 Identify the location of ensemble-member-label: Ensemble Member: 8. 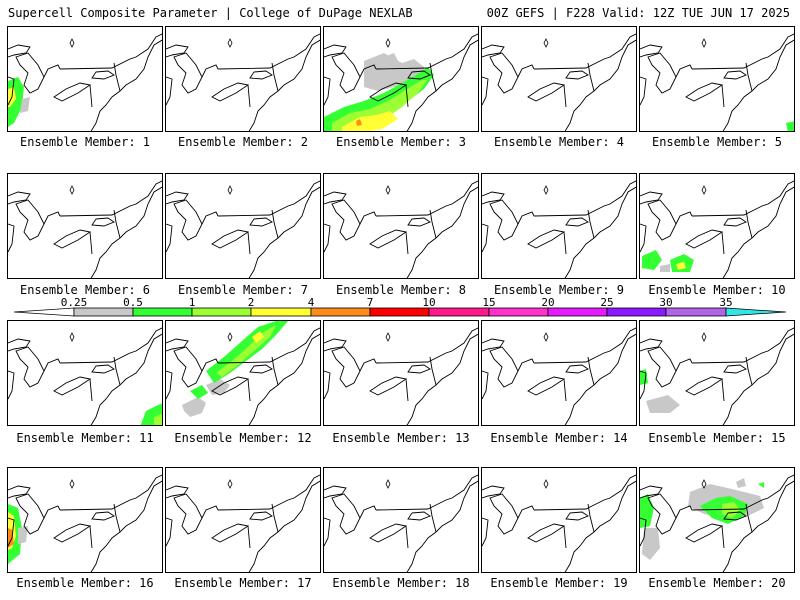
(401, 290).